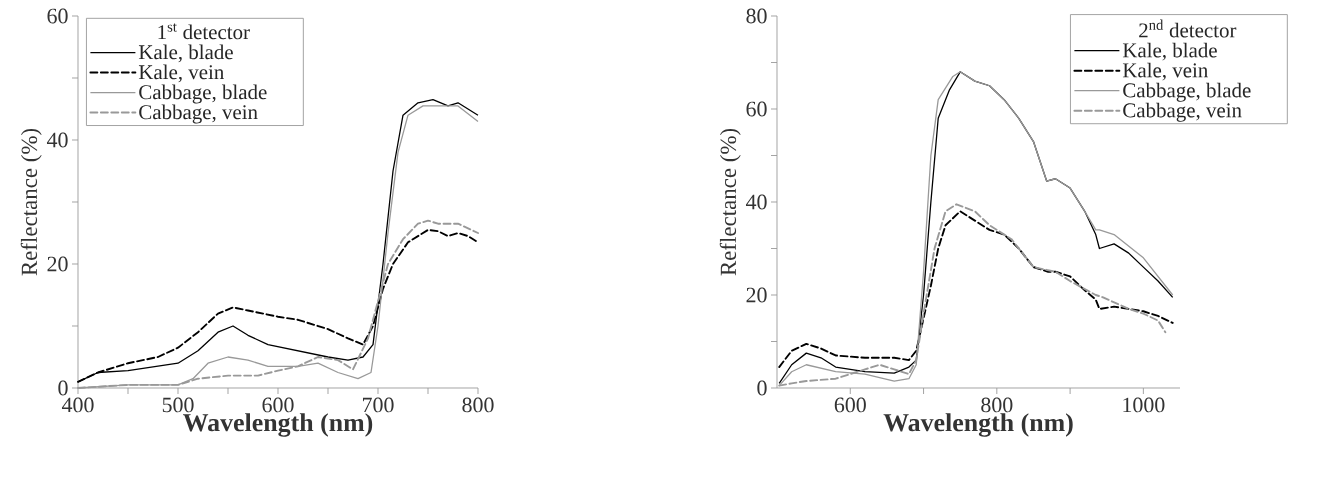  I want to click on x-tick-label: 400, so click(77, 405).